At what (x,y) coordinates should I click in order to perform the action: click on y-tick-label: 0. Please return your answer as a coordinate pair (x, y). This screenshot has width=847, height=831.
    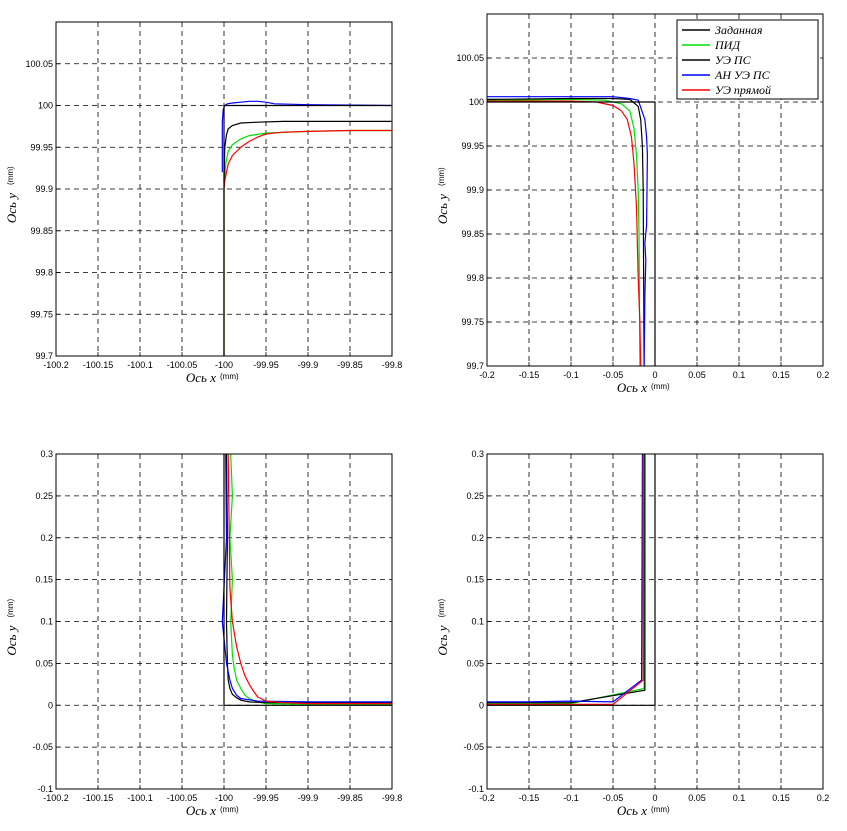
    Looking at the image, I should click on (50, 705).